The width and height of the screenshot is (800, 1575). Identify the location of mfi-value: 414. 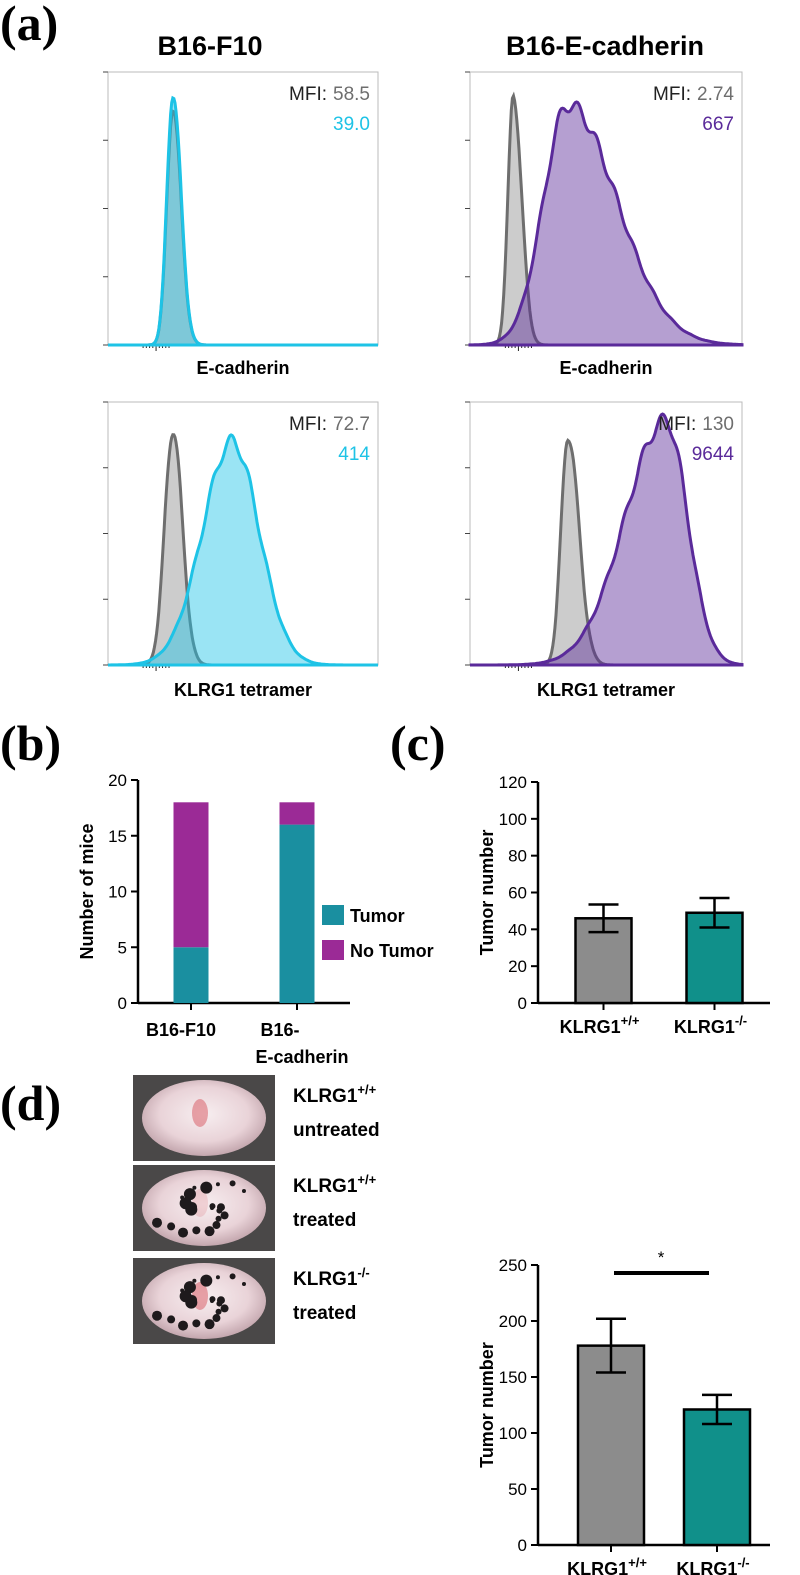
(354, 454).